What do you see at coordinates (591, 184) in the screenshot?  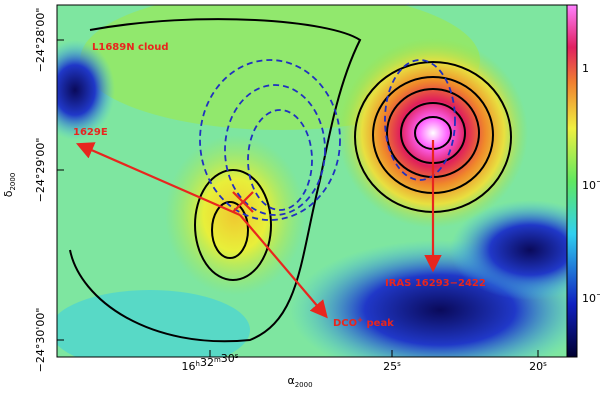 I see `colorbar-tick-label: 10⁻¹` at bounding box center [591, 184].